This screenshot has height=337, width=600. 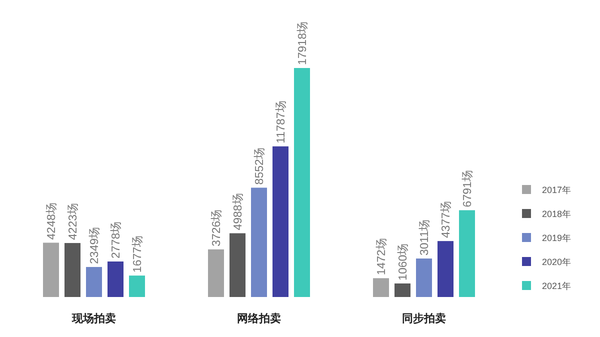 I want to click on data-label: 4988场, so click(x=238, y=211).